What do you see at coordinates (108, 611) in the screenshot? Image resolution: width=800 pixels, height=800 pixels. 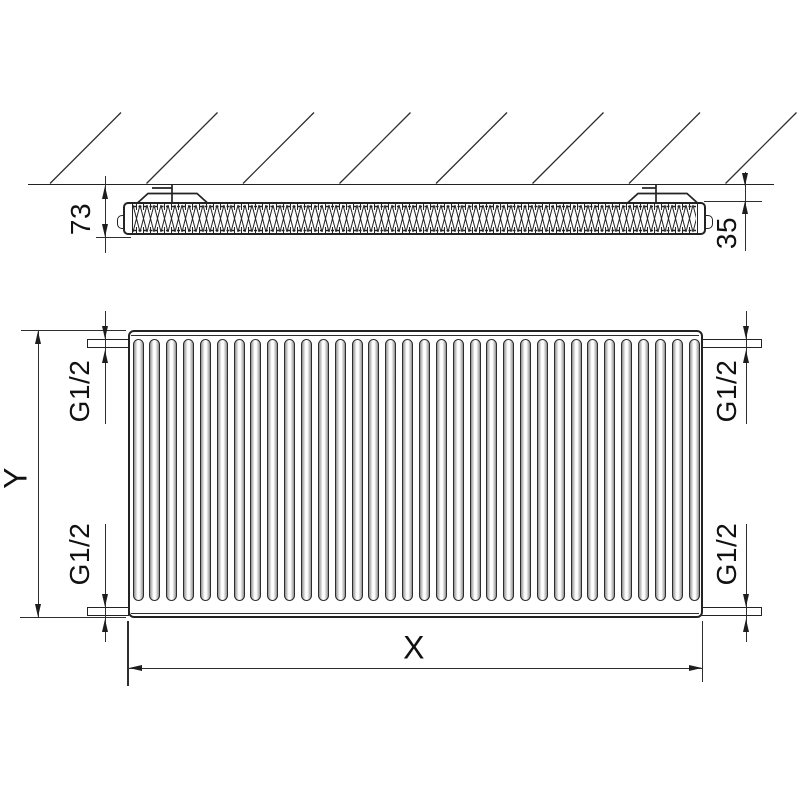 I see `connection-stub-bottom-left` at bounding box center [108, 611].